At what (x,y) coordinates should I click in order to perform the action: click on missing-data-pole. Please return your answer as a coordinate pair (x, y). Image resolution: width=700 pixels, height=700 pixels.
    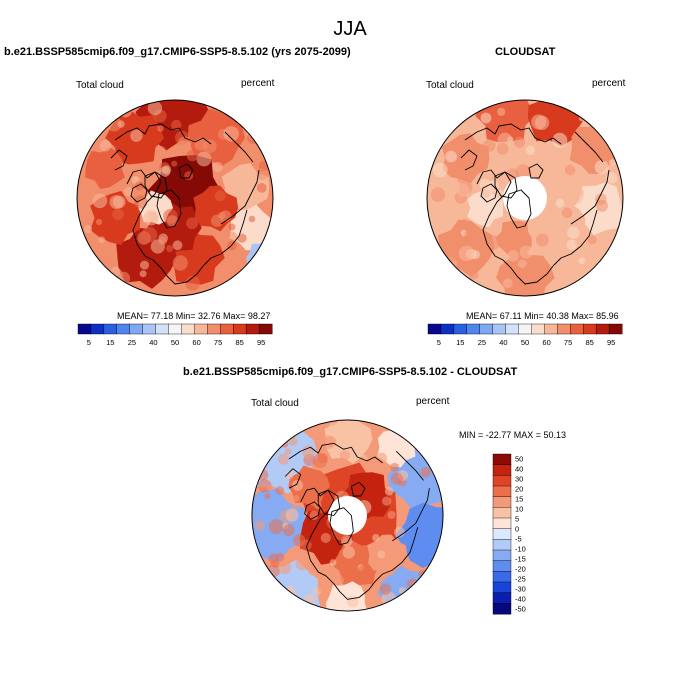
    Looking at the image, I should click on (347, 515).